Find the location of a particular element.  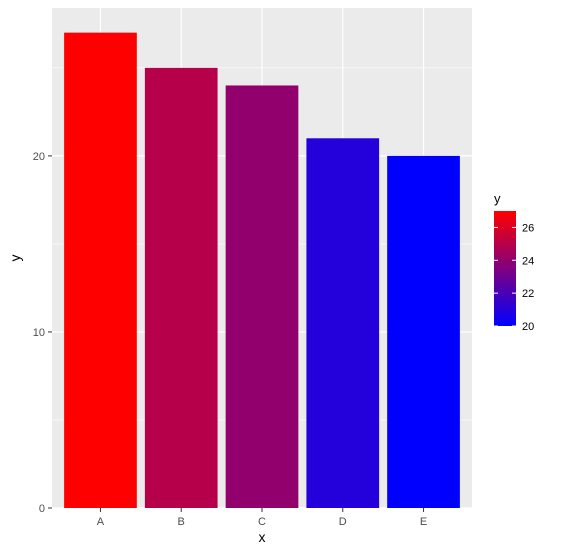

y-tick-label: 10 is located at coordinates (39, 333).